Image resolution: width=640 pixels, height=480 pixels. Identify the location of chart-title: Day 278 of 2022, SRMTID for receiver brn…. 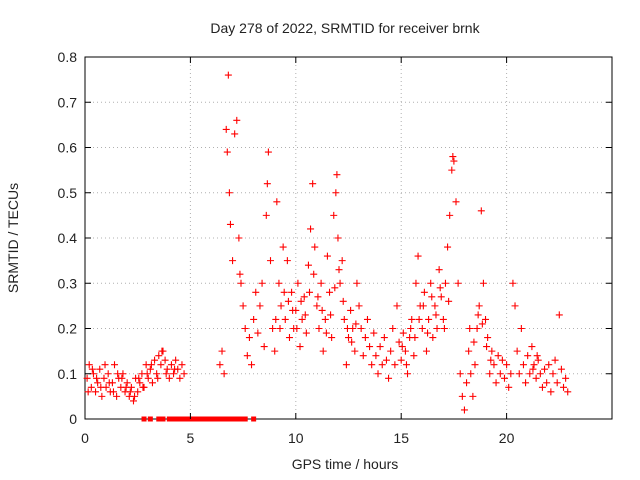
(345, 28).